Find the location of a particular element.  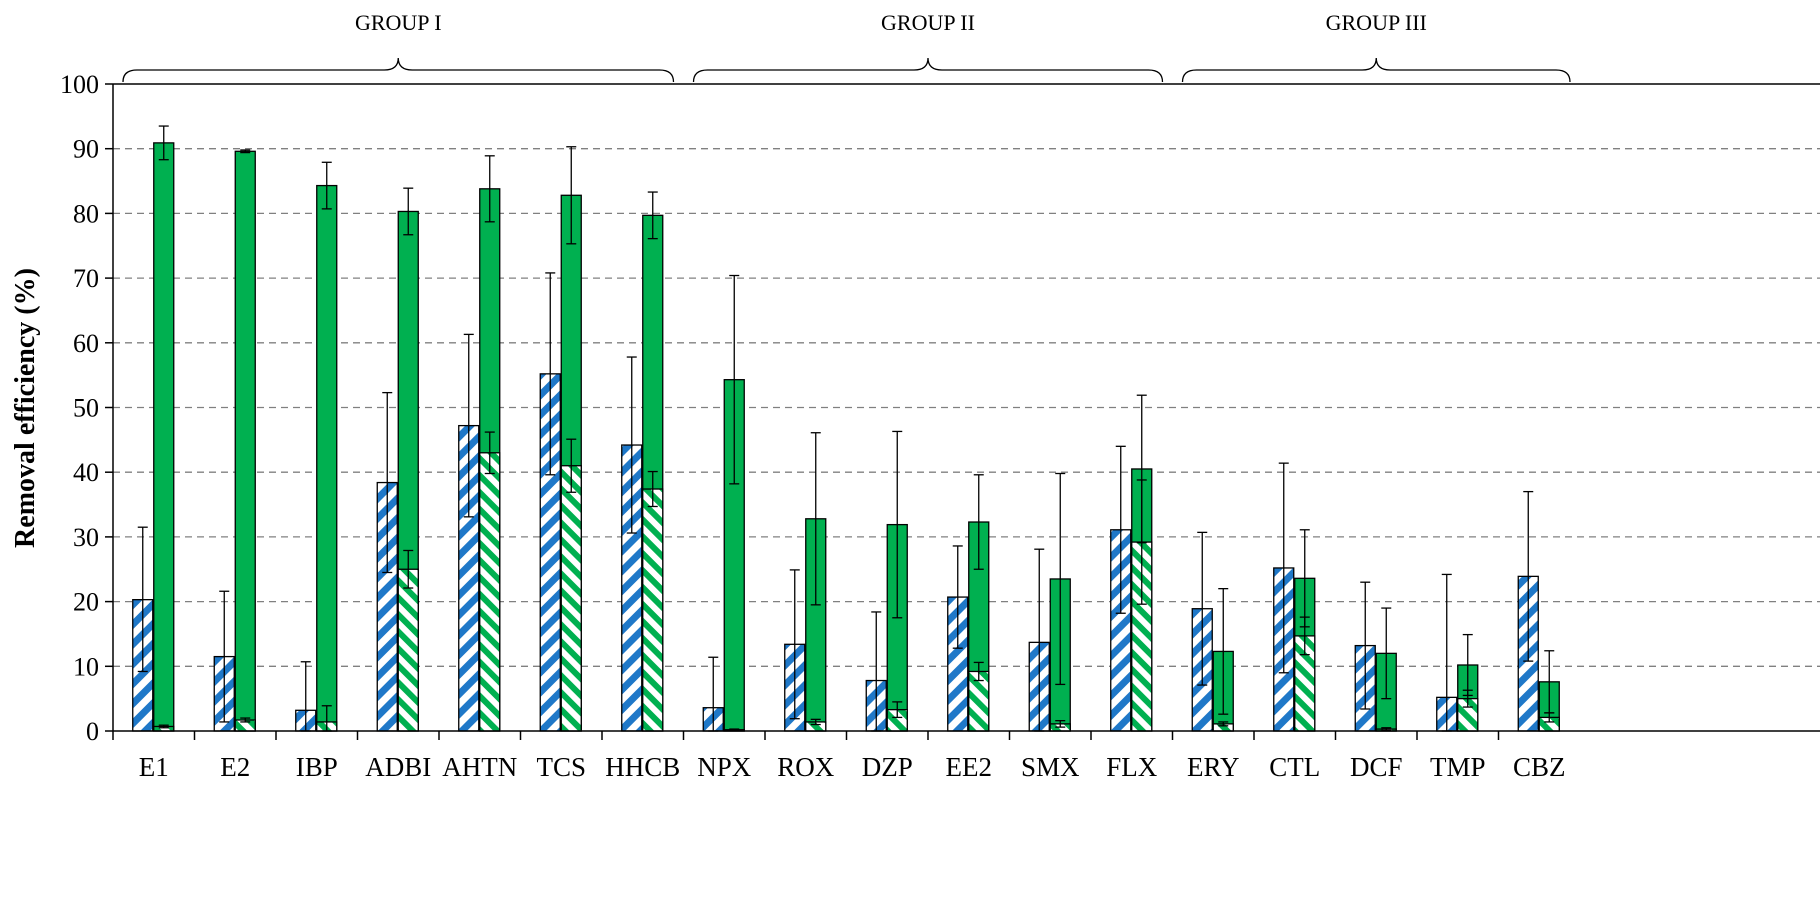

group-label: GROUP II is located at coordinates (928, 22).